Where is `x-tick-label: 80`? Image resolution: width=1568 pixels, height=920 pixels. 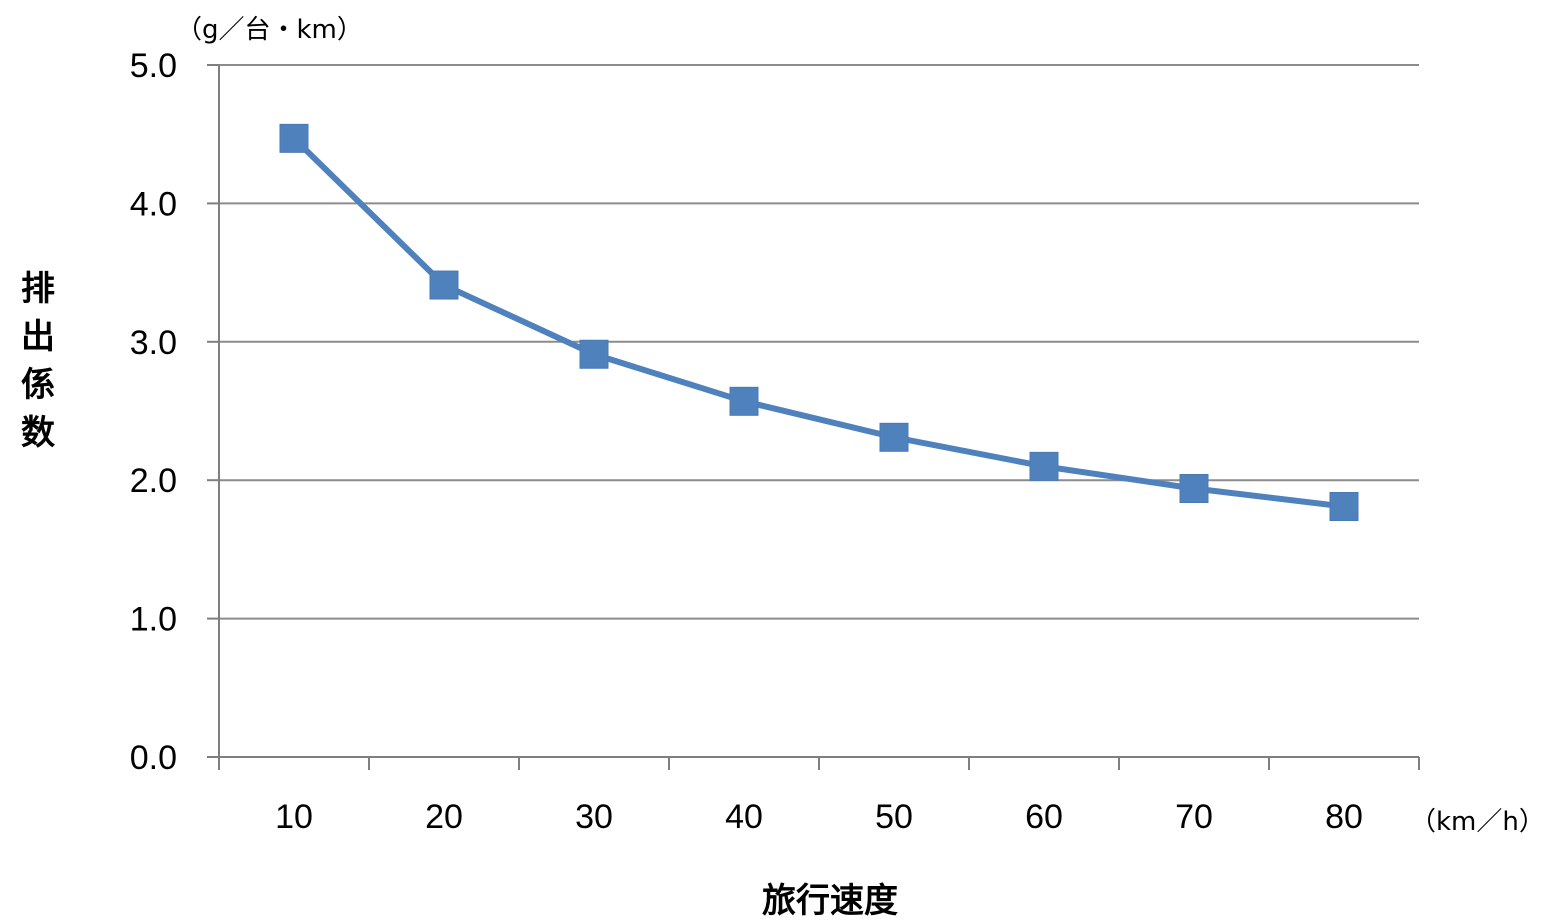
x-tick-label: 80 is located at coordinates (1344, 817).